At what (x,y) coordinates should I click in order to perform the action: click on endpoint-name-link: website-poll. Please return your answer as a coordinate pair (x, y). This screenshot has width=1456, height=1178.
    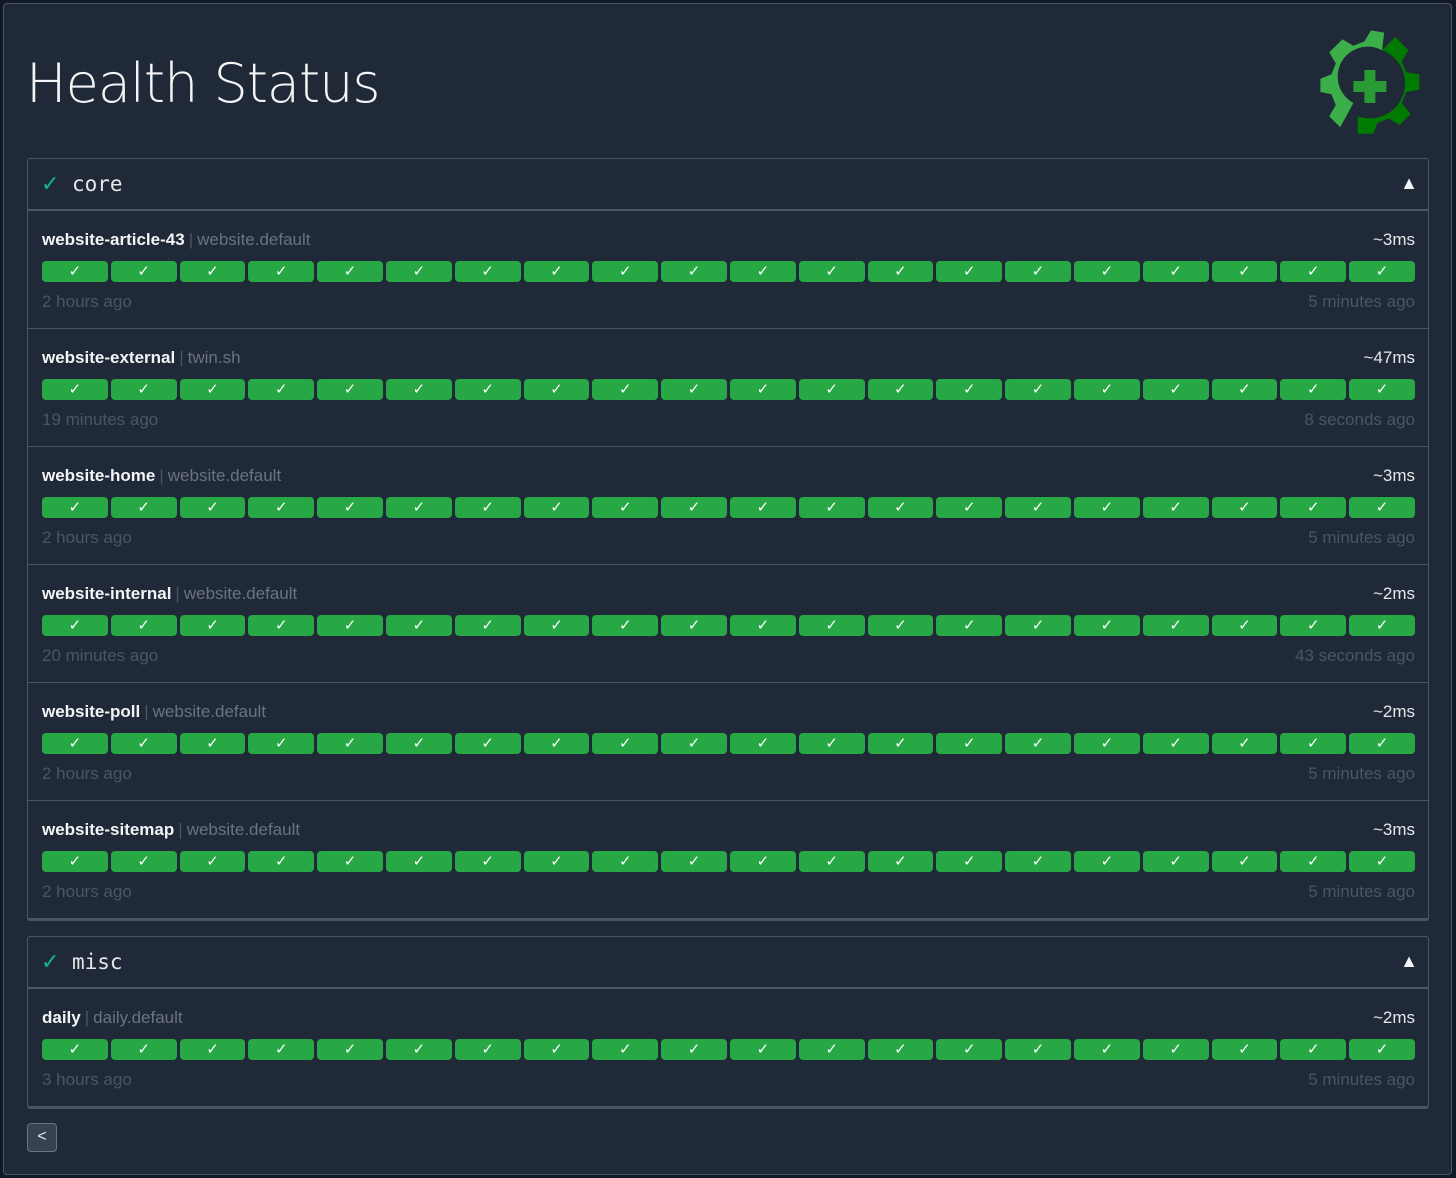
    Looking at the image, I should click on (91, 711).